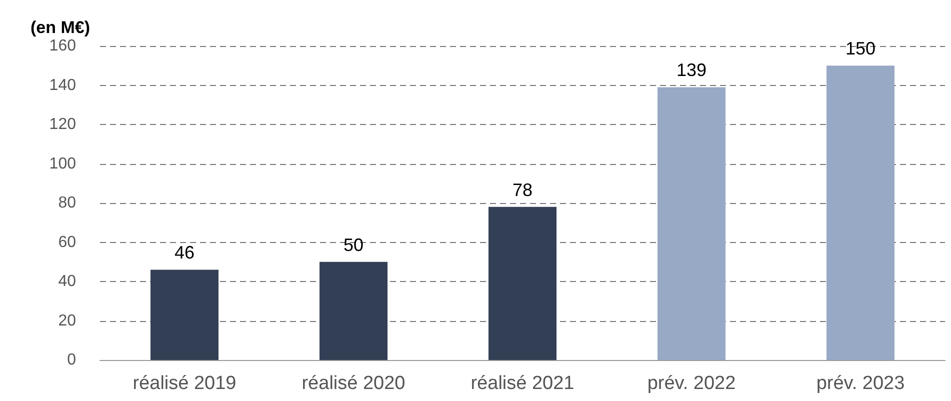  I want to click on y-tick-label: 160, so click(62, 46).